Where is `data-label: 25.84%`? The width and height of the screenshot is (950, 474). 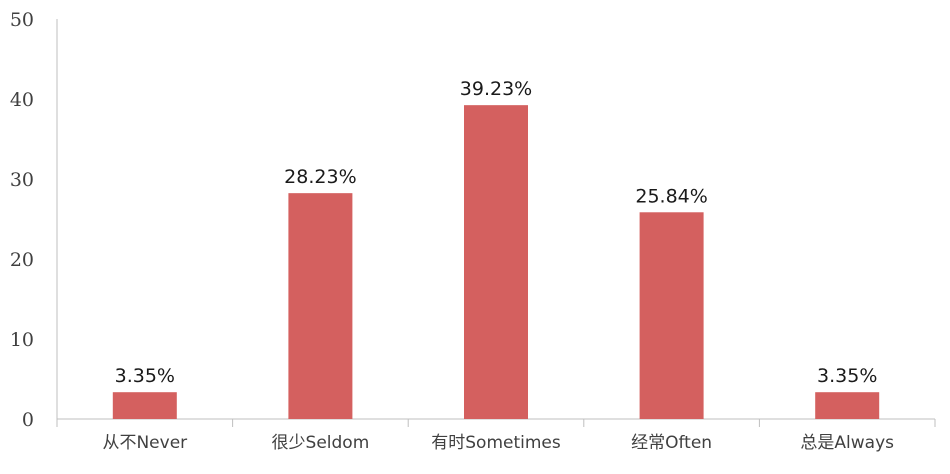
data-label: 25.84% is located at coordinates (671, 196).